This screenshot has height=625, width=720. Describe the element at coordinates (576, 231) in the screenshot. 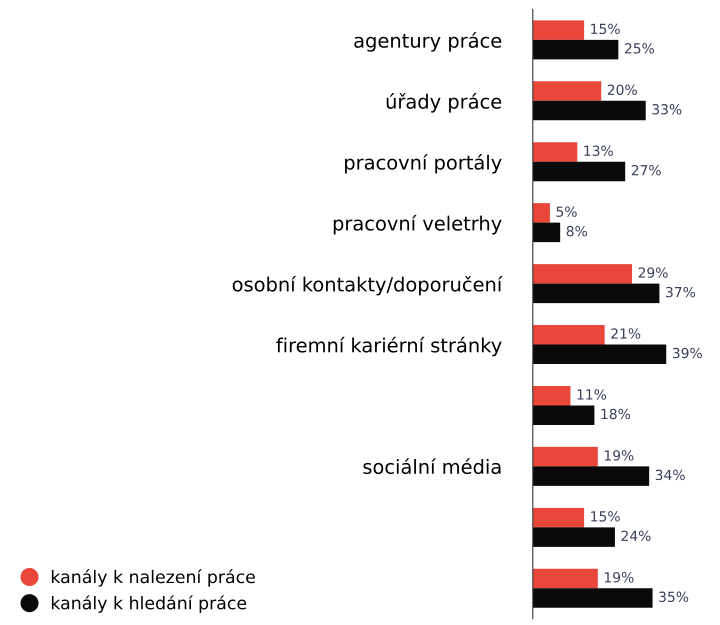

I see `data-label: 8%` at that location.